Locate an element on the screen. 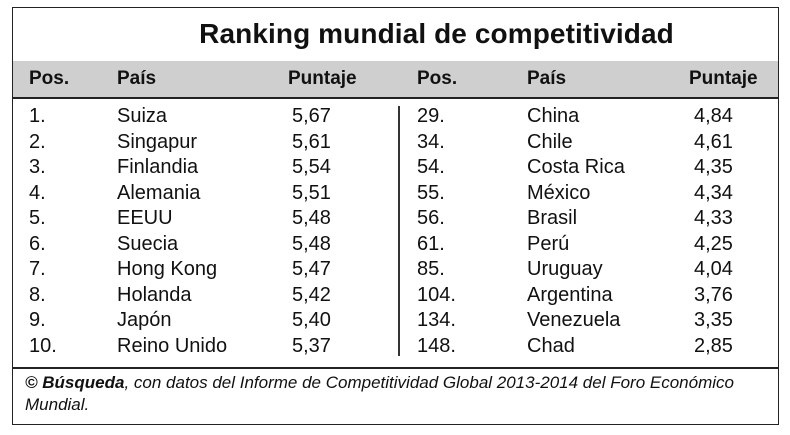 Image resolution: width=790 pixels, height=435 pixels. row-pos: 29. is located at coordinates (431, 116).